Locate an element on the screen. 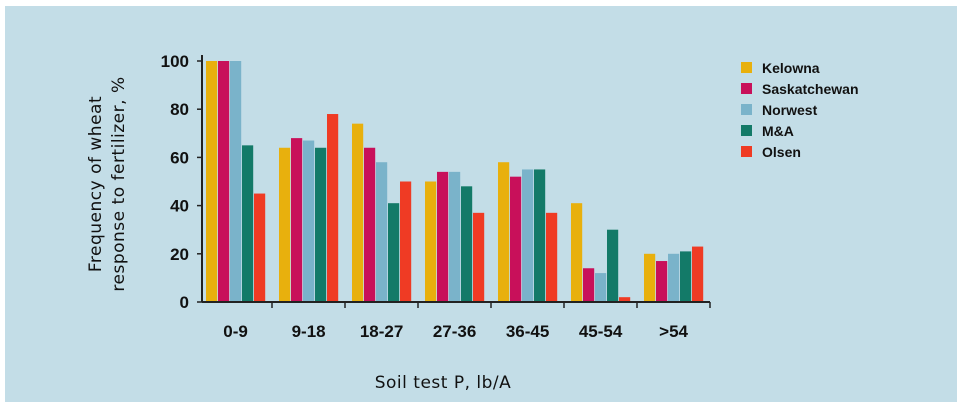 This screenshot has width=963, height=404. legend: Kelowna Saskatchewan Norwest M&A Olsen is located at coordinates (800, 110).